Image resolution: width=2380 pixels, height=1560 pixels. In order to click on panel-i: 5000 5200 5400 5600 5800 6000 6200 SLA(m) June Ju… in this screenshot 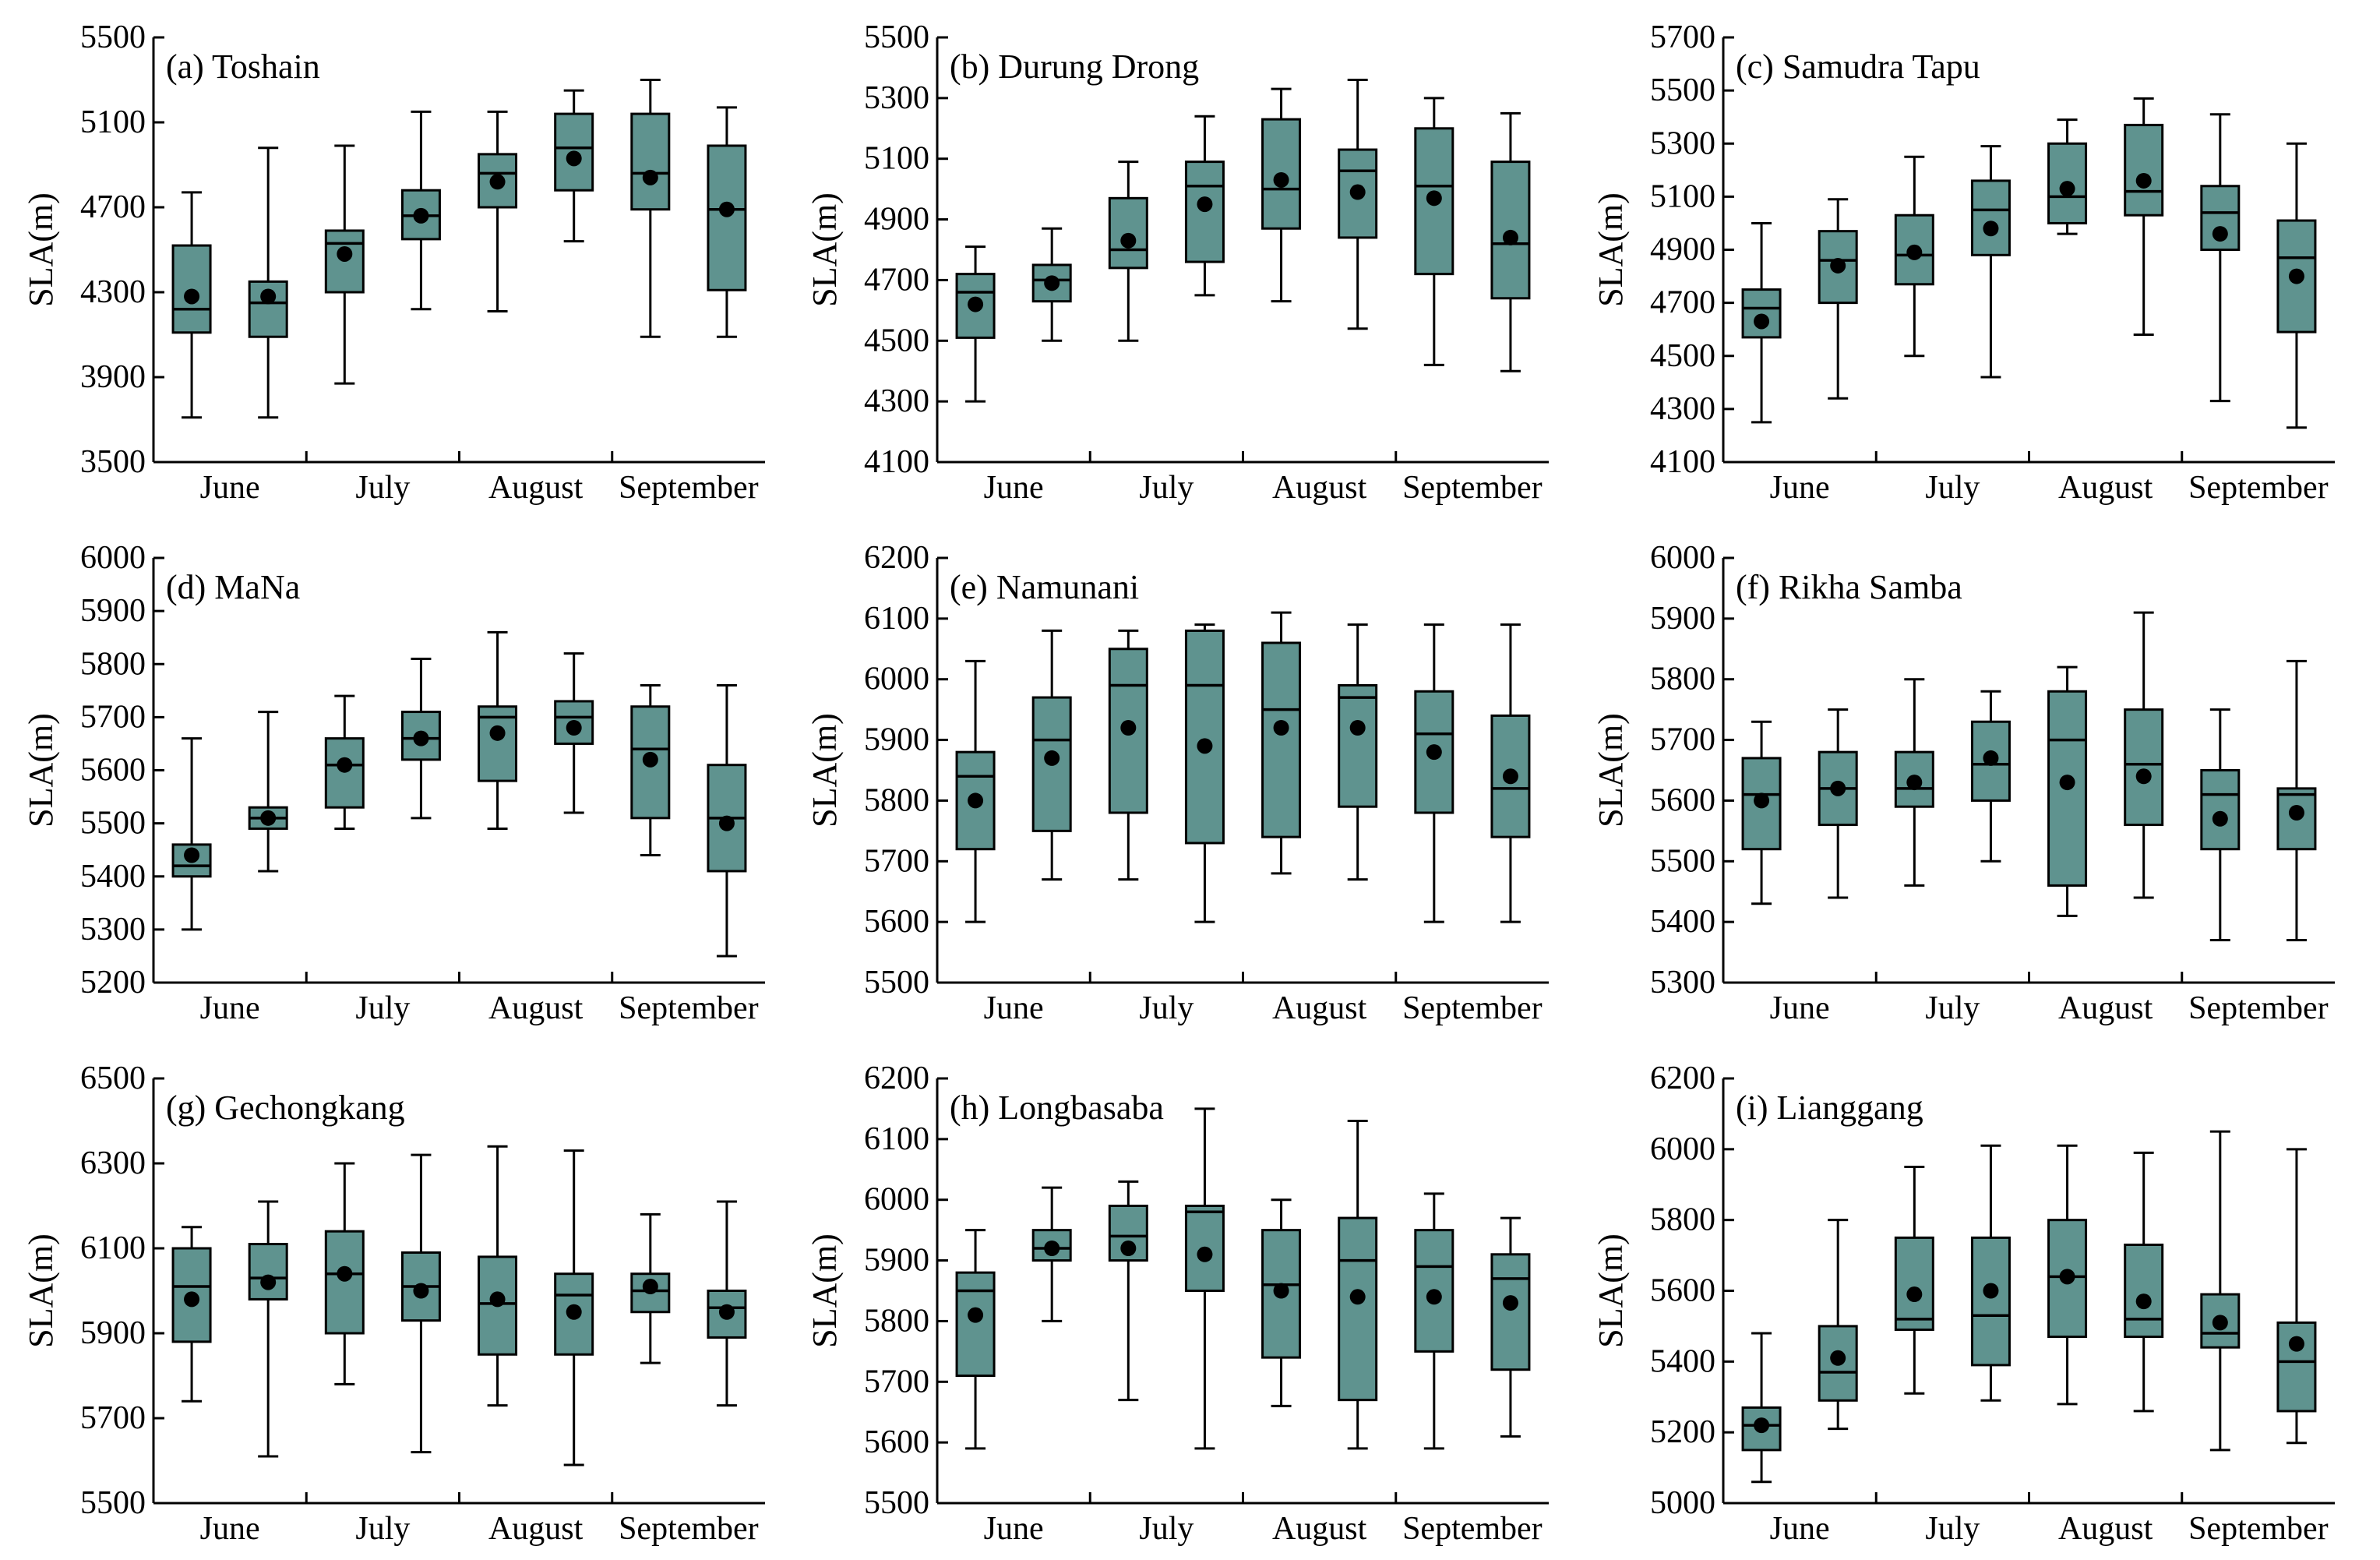, I will do `click(1963, 1304)`.